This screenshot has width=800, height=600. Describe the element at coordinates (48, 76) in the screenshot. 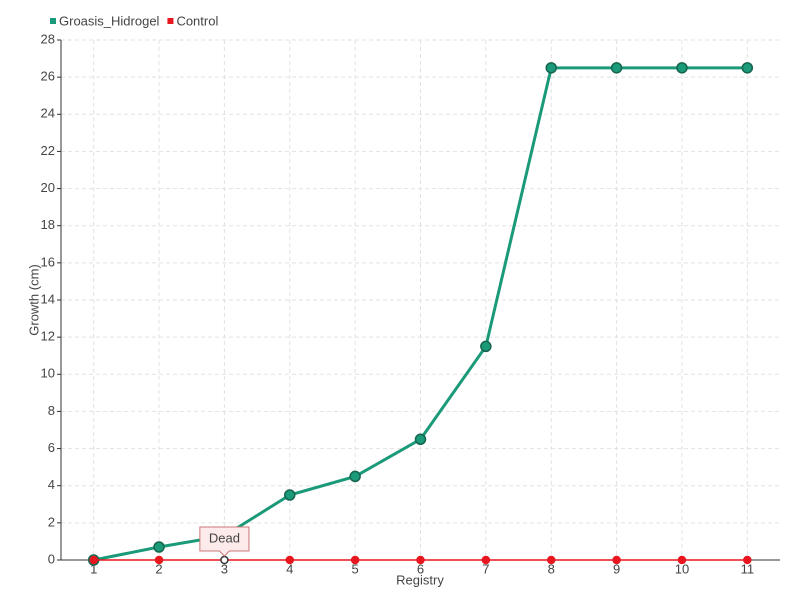

I see `y-tick-label: 26` at that location.